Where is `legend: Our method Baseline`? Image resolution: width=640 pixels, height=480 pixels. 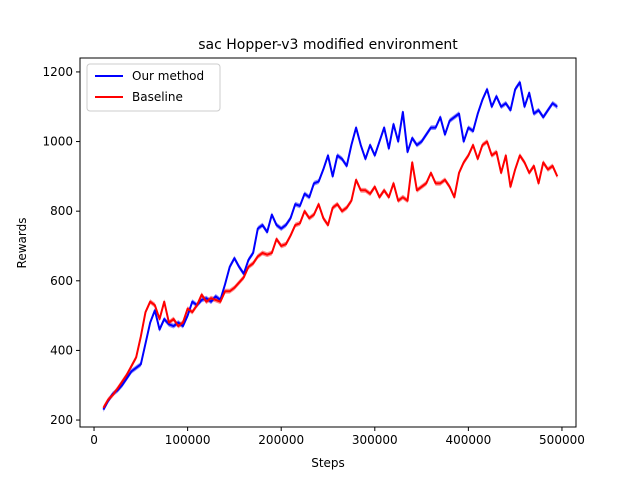
legend: Our method Baseline is located at coordinates (153, 87).